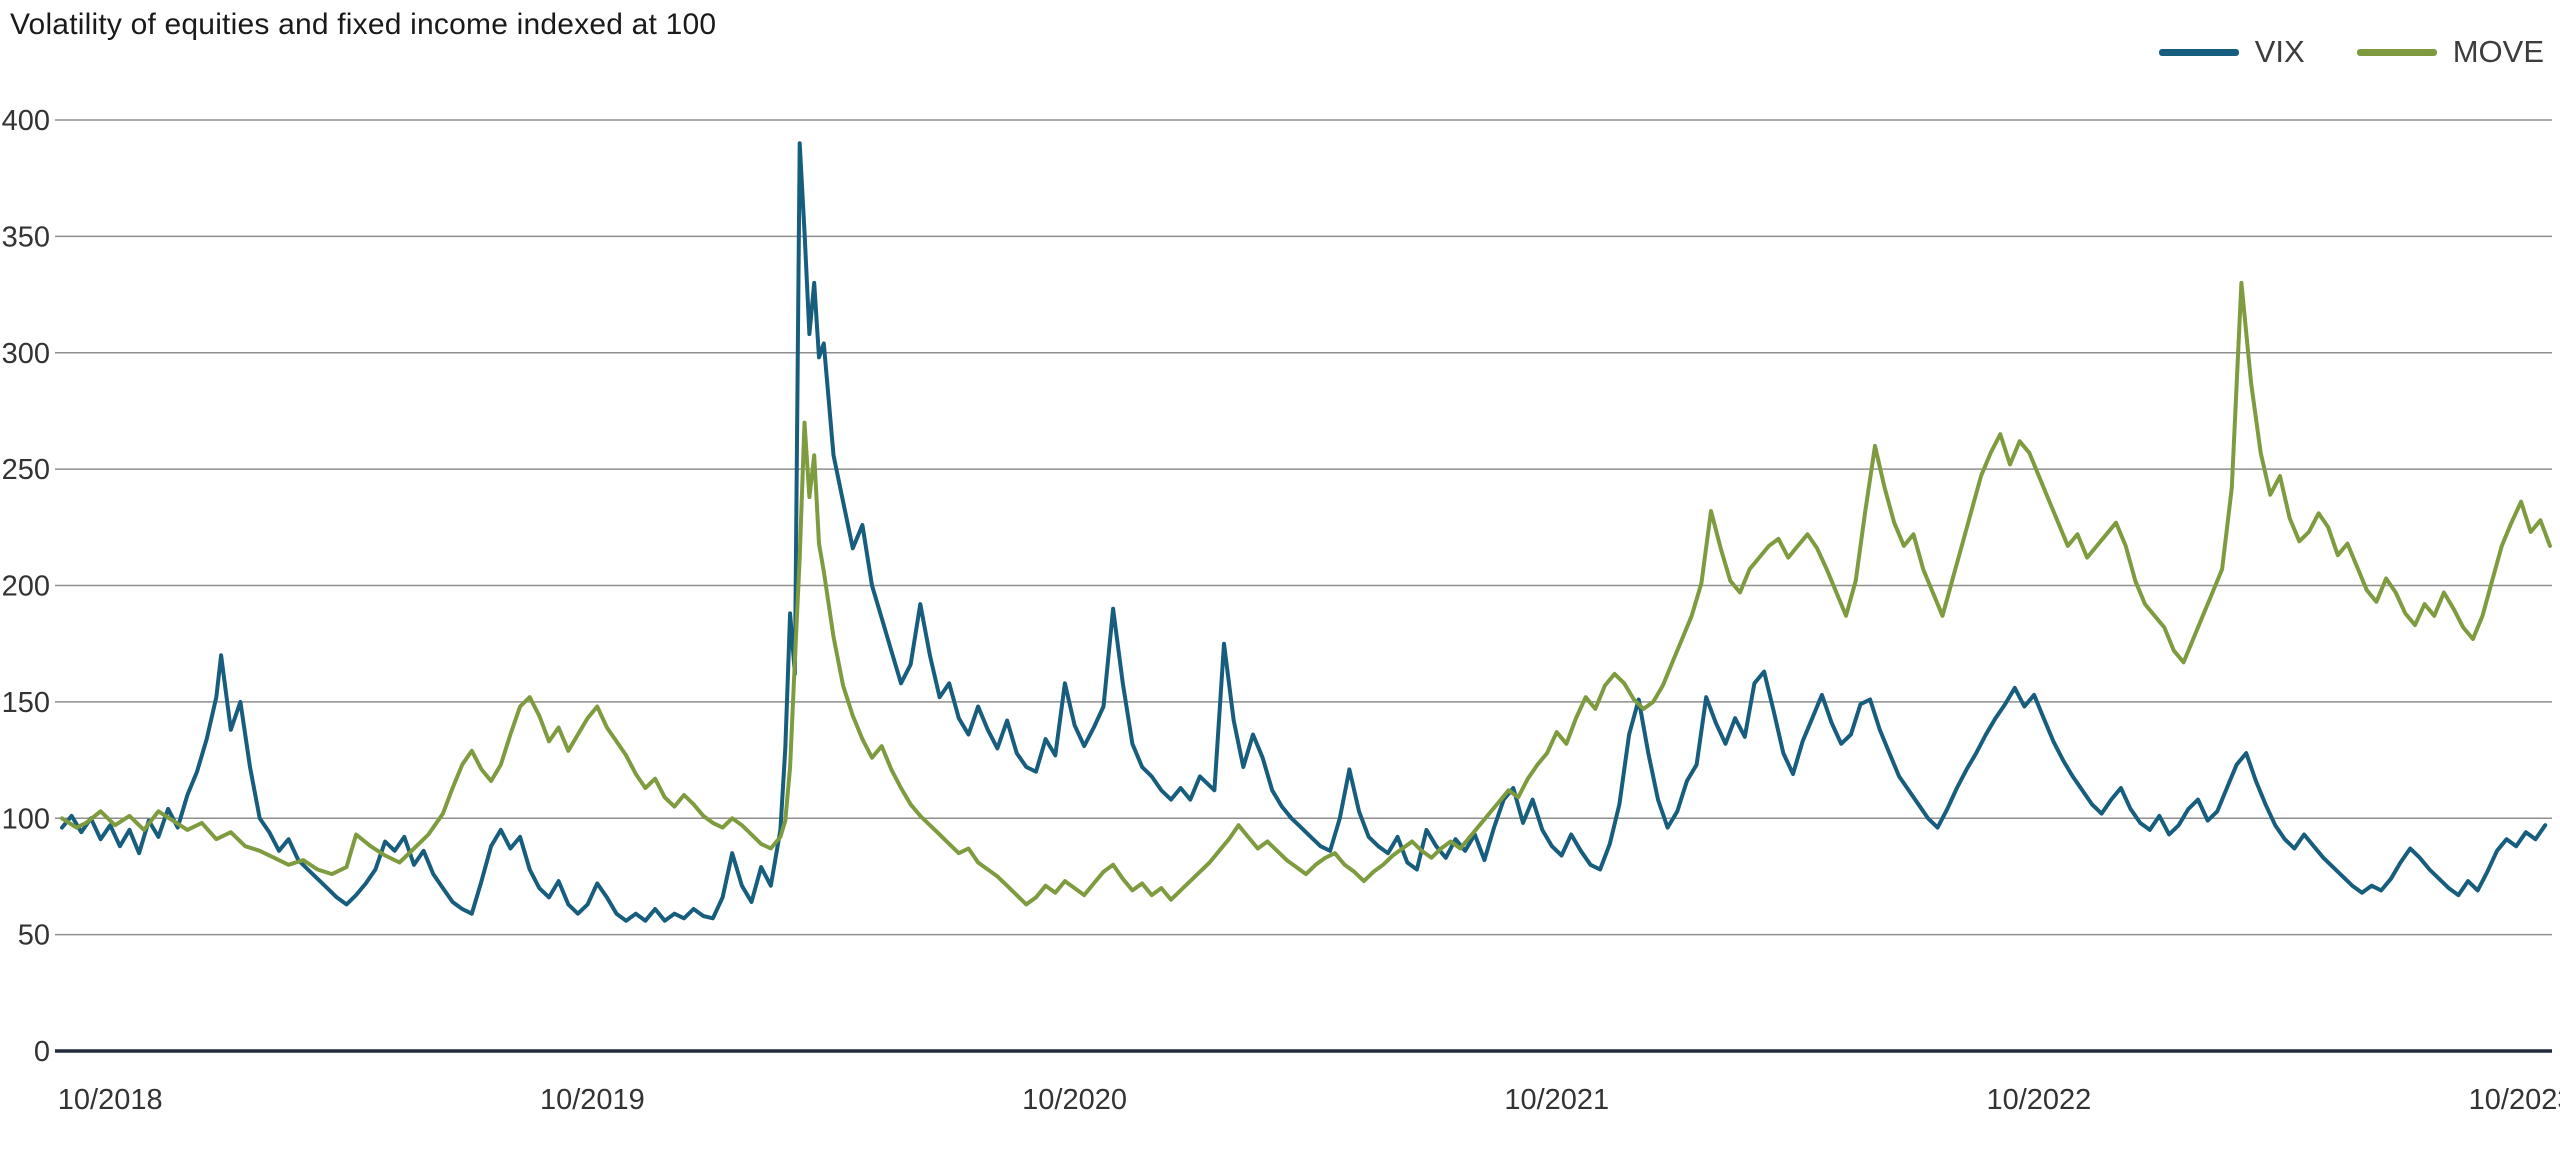 Image resolution: width=2560 pixels, height=1156 pixels. Describe the element at coordinates (26, 587) in the screenshot. I see `y-tick-label: 200` at that location.